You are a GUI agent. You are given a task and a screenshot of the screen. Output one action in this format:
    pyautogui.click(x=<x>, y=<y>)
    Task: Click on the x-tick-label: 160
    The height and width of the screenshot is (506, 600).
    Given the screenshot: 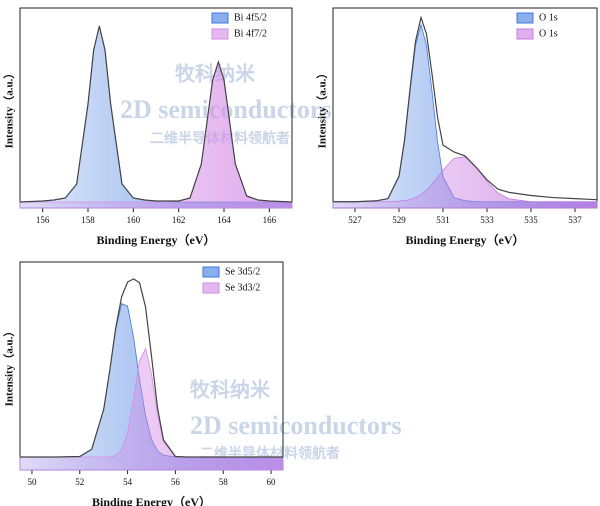 What is the action you would take?
    pyautogui.click(x=134, y=220)
    